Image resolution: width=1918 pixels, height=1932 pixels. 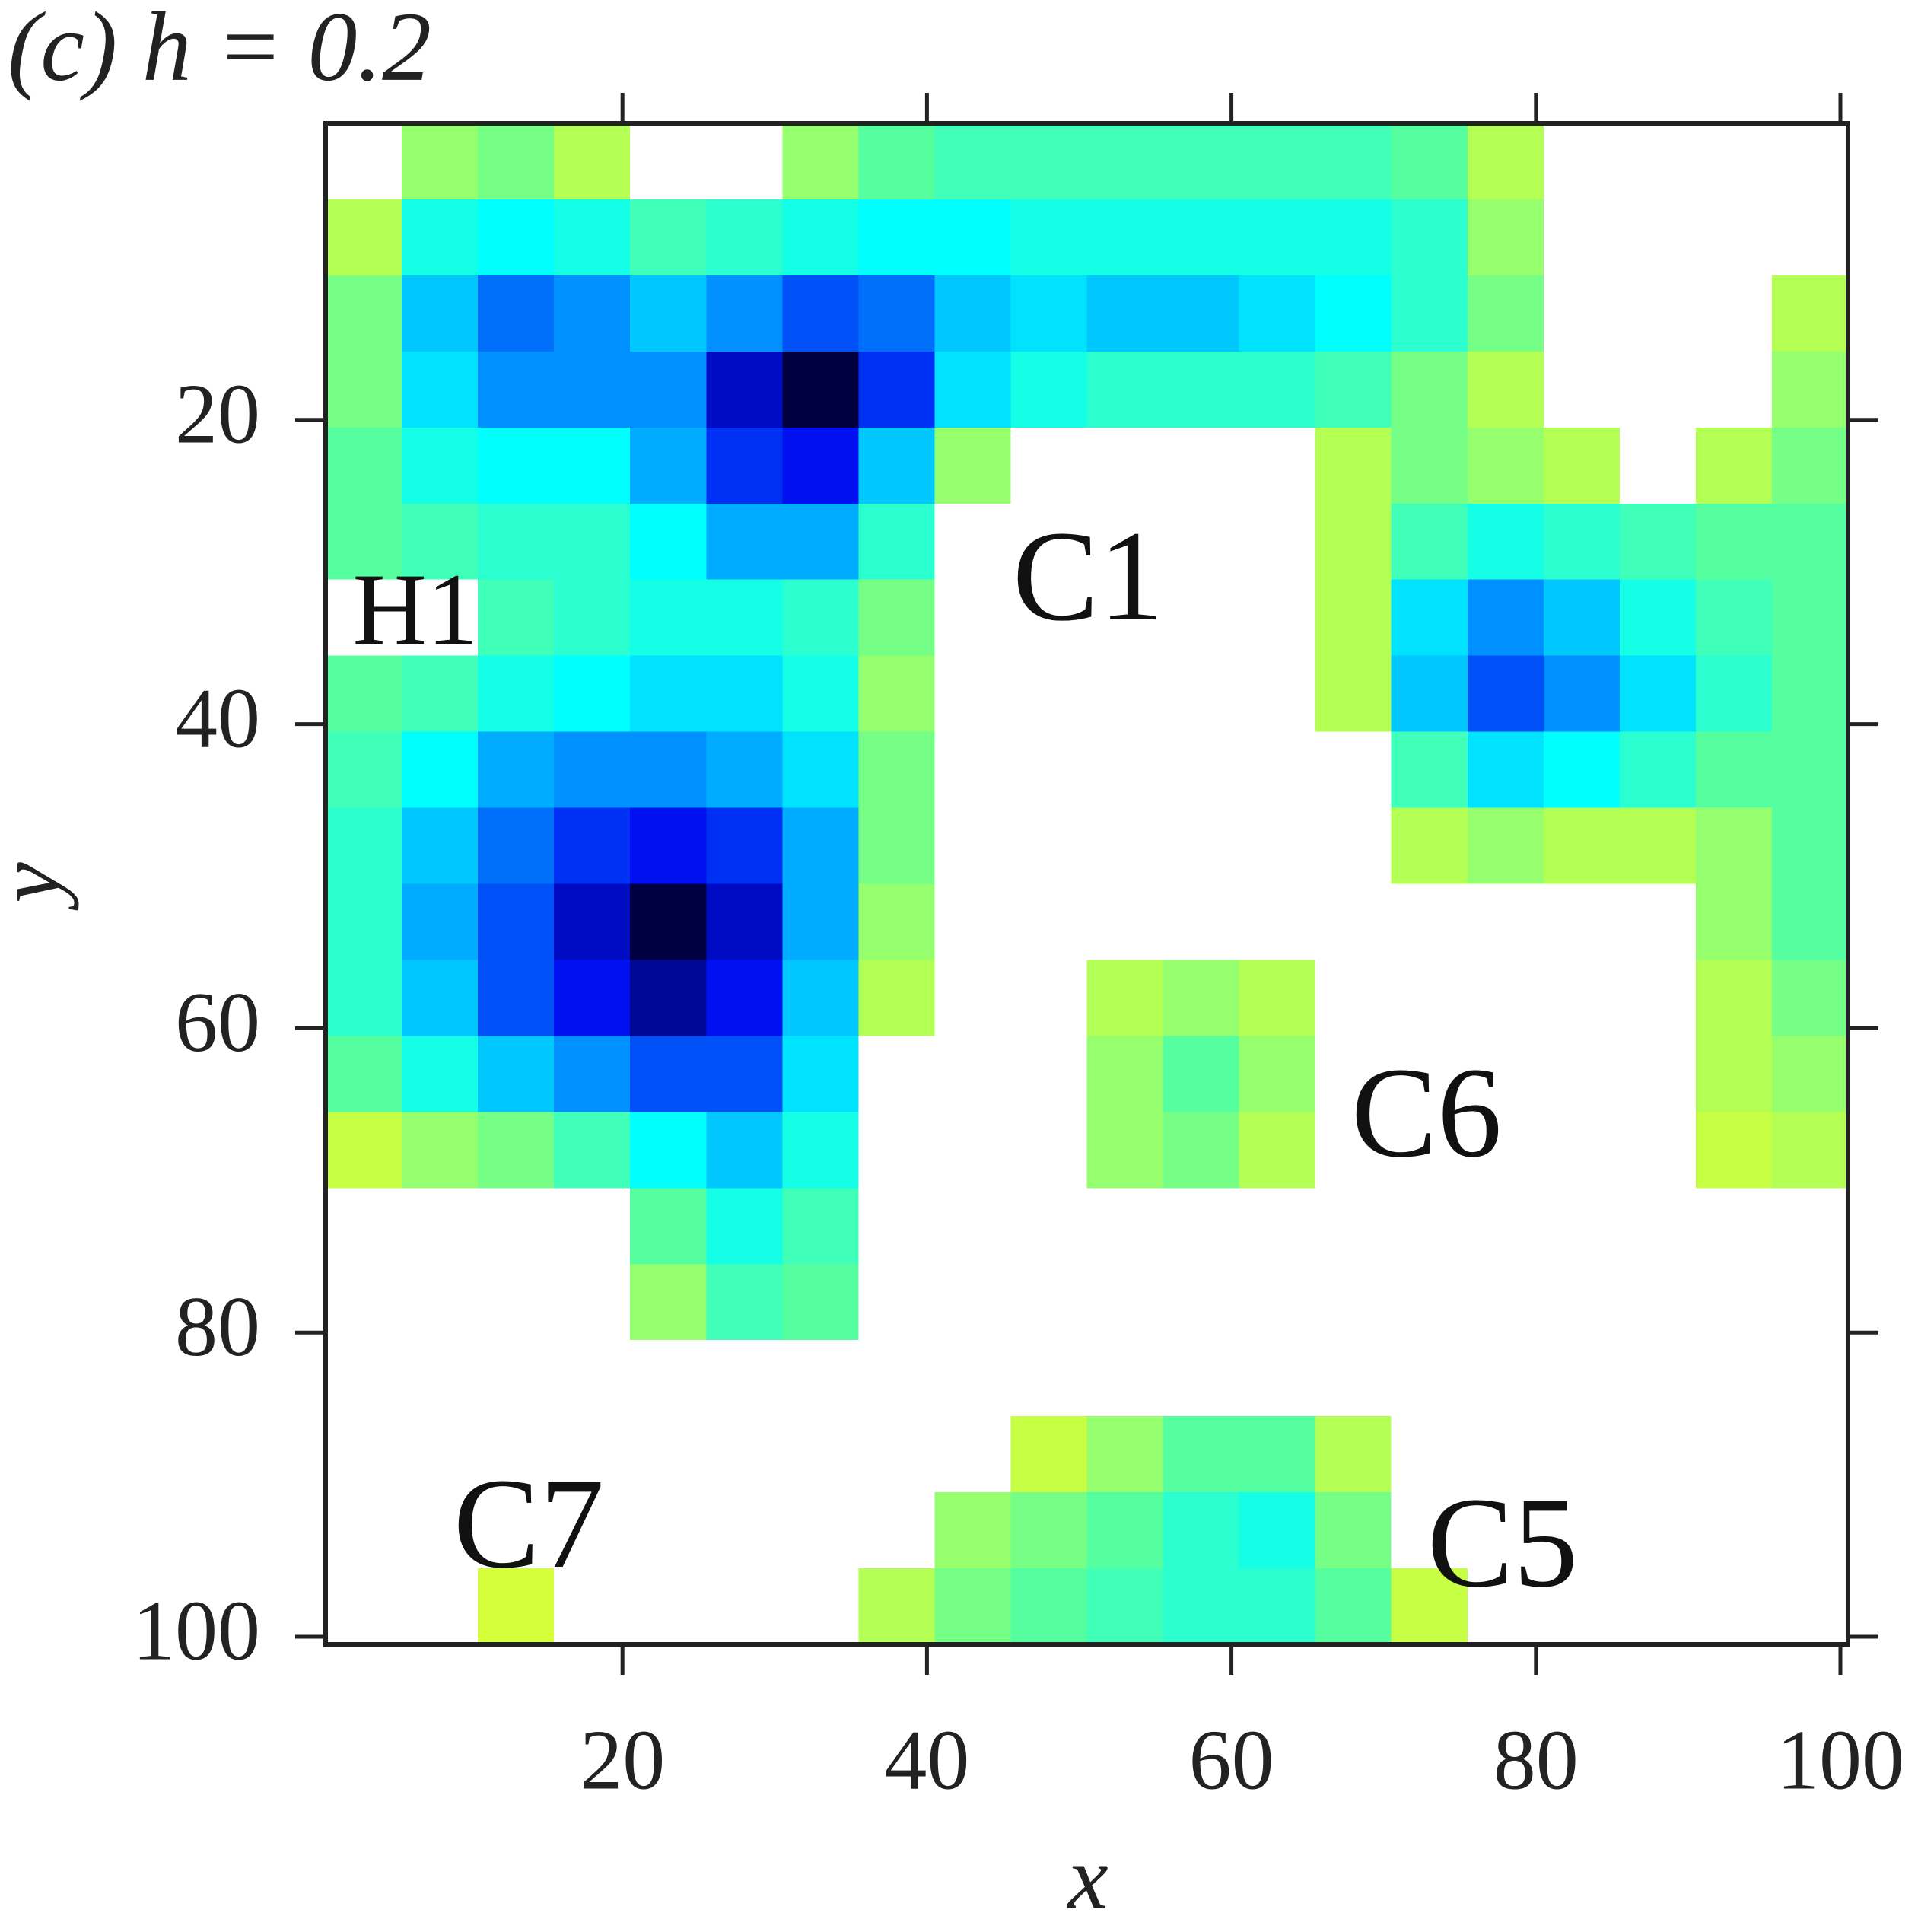 I want to click on x-tick-label: 100, so click(x=1840, y=1761).